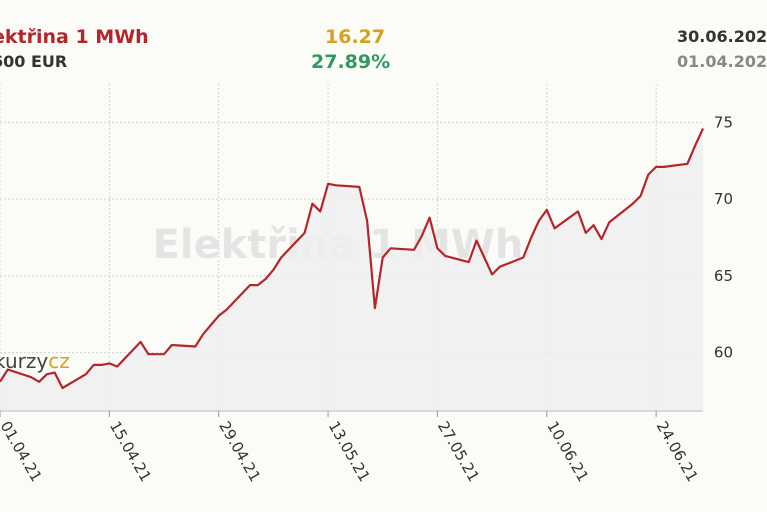 Image resolution: width=767 pixels, height=512 pixels. Describe the element at coordinates (722, 36) in the screenshot. I see `date-end: 30.06.202` at that location.